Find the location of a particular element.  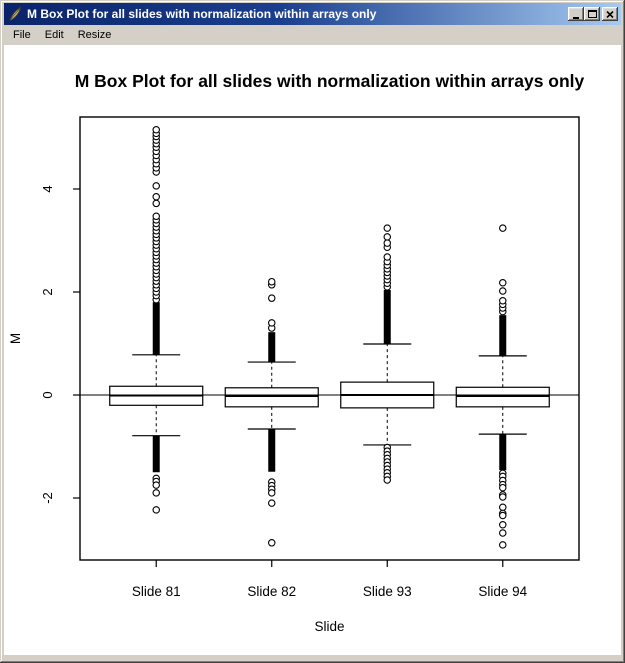

menu-item-edit: Edit is located at coordinates (54, 35).